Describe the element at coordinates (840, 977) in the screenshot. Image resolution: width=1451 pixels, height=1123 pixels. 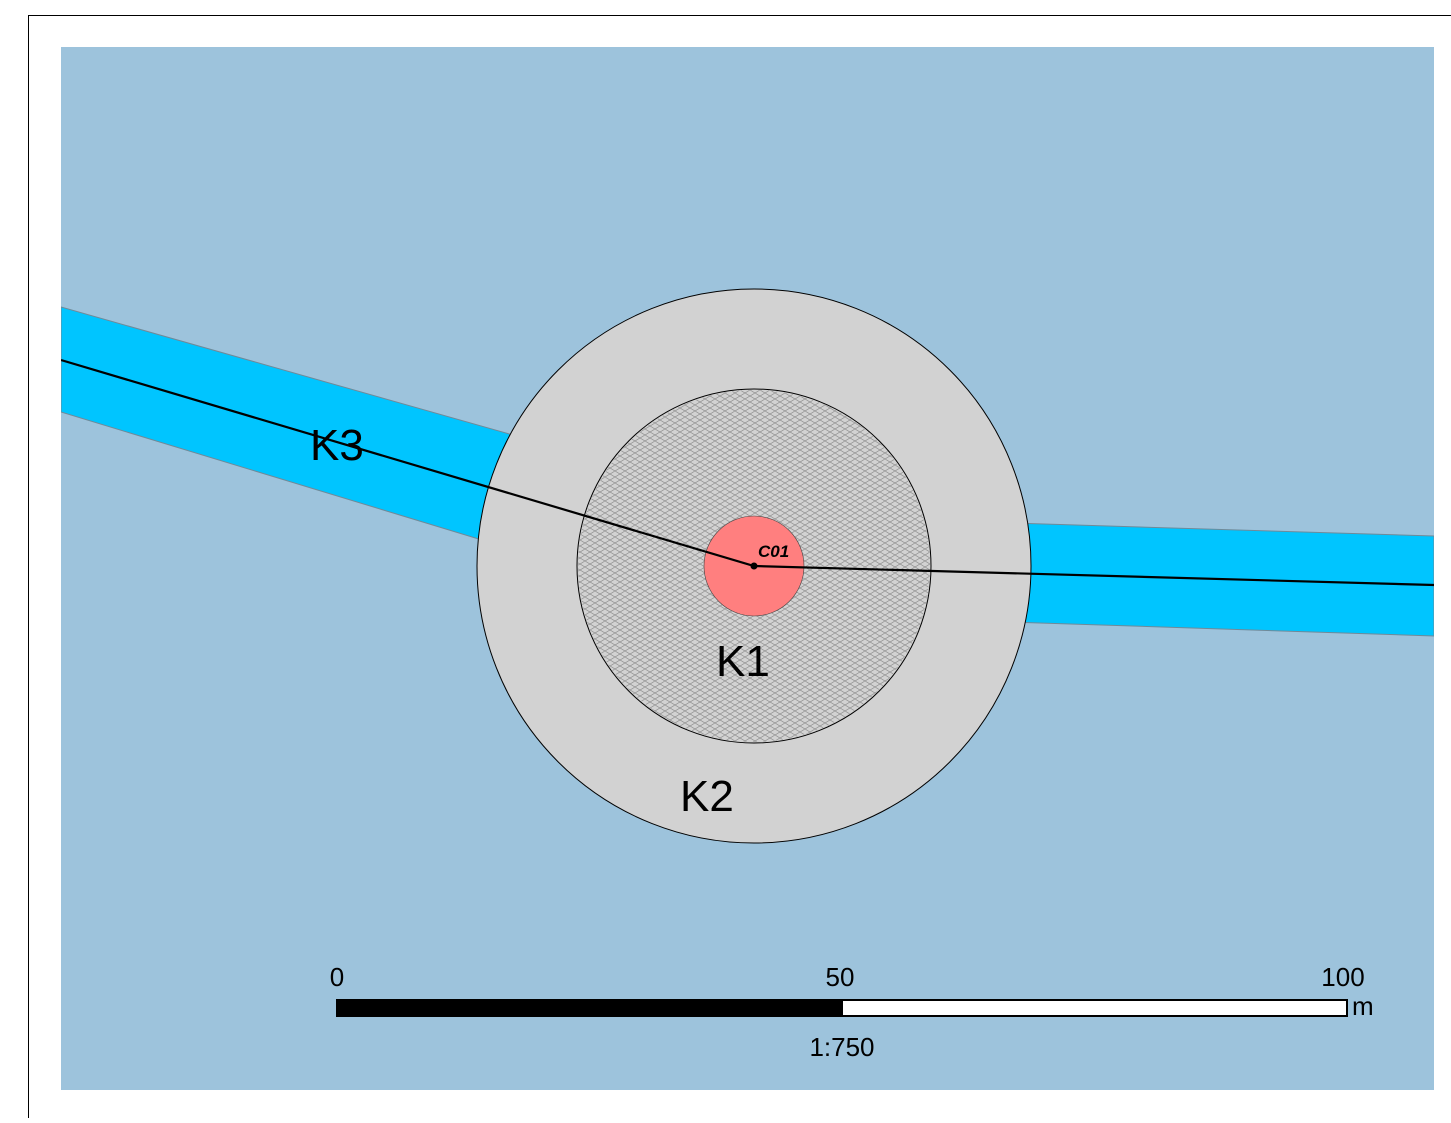
I see `scale-tick-50: 50` at that location.